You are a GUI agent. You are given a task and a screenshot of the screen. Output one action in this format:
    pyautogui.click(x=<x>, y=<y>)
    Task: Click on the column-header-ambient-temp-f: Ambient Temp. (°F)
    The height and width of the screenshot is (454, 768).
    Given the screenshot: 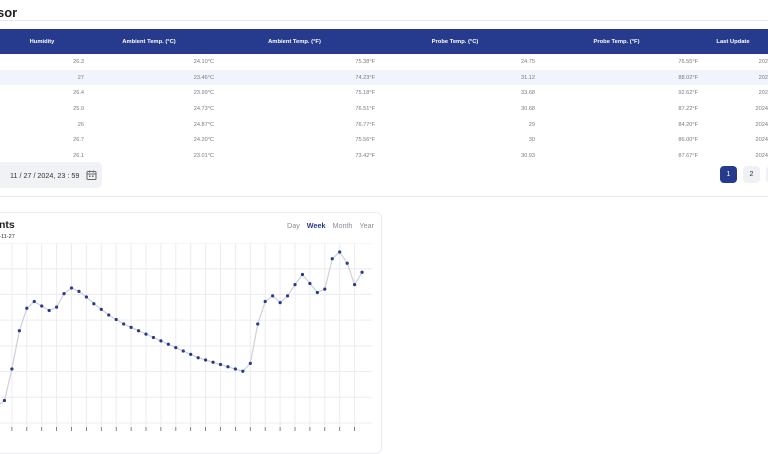 What is the action you would take?
    pyautogui.click(x=294, y=41)
    